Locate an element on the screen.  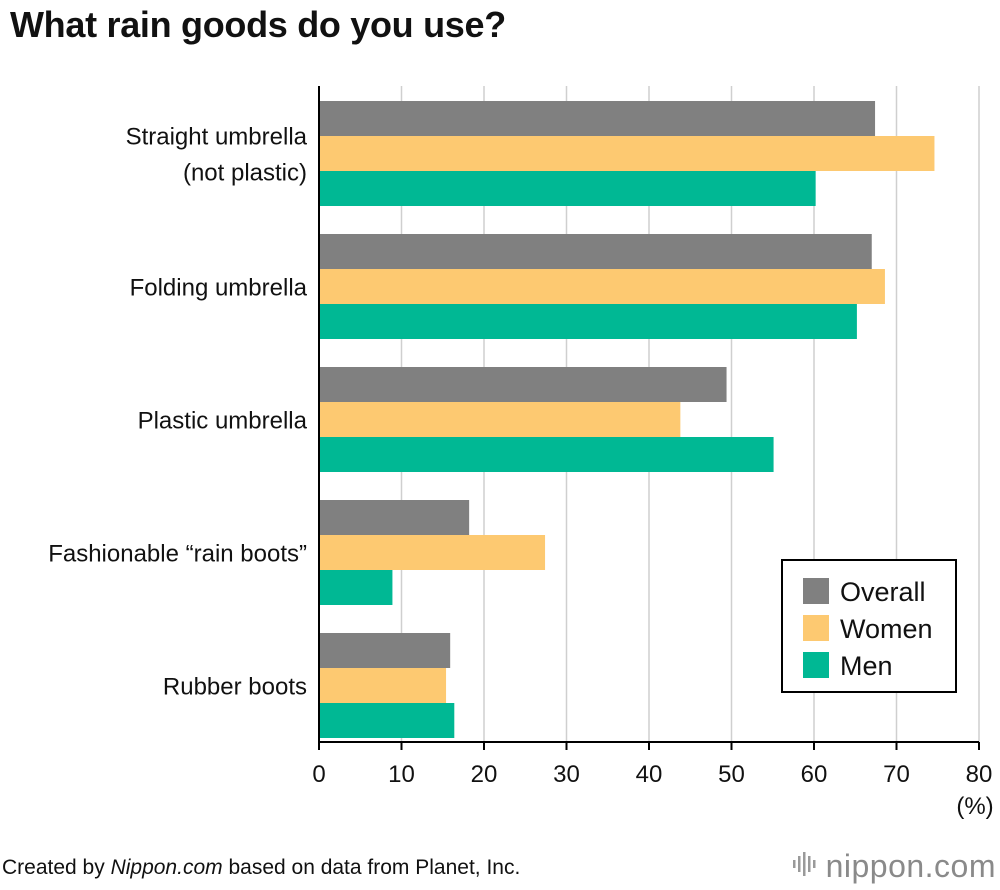
credit-prefix: Created by is located at coordinates (56, 867).